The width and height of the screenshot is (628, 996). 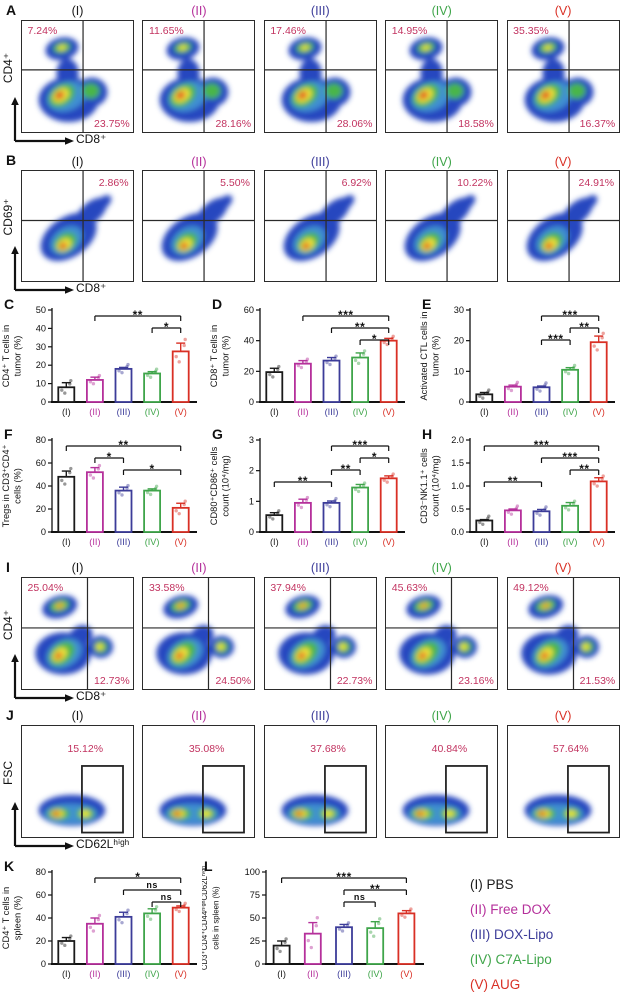 What do you see at coordinates (513, 521) in the screenshot?
I see `bar-(II)` at bounding box center [513, 521].